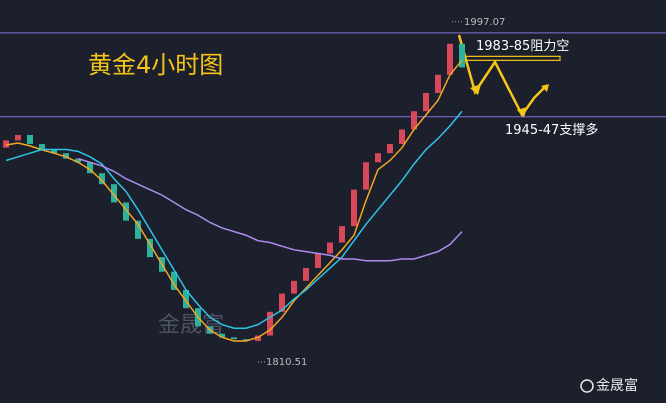  Describe the element at coordinates (155, 65) in the screenshot. I see `chart-title: 黄金4小时图` at that location.